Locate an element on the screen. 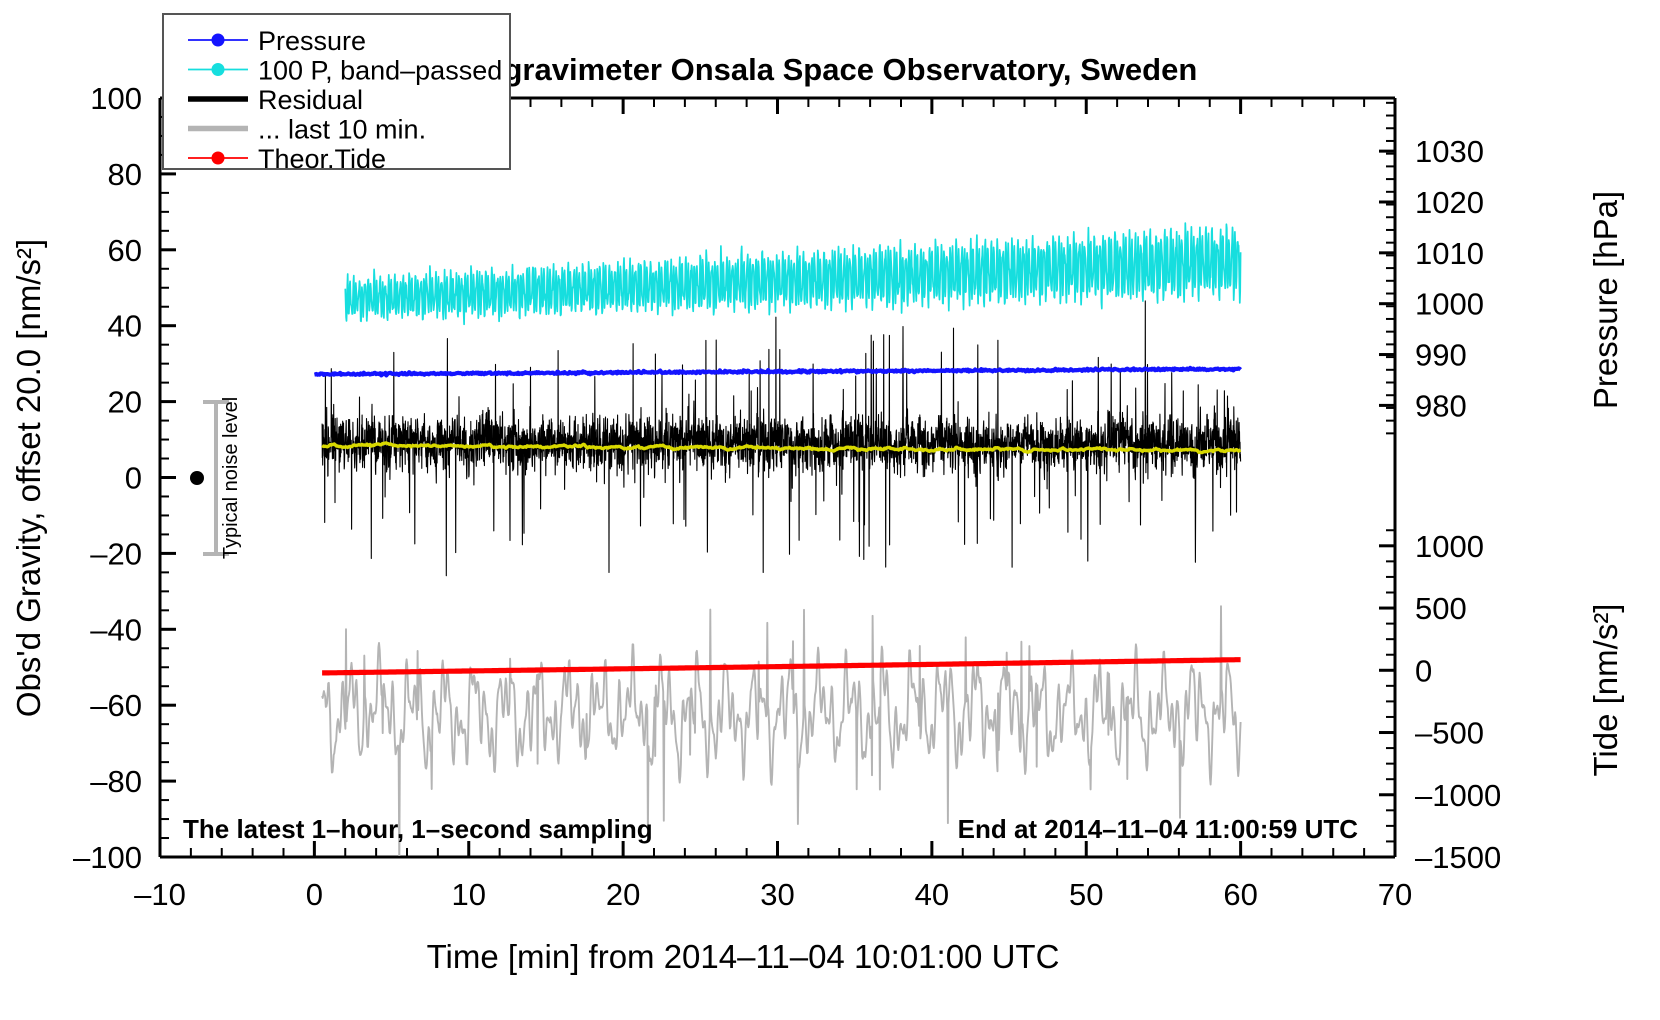  x-axis-title: Time [min] from 2014–11–04 10:01:00 UTC is located at coordinates (743, 956).